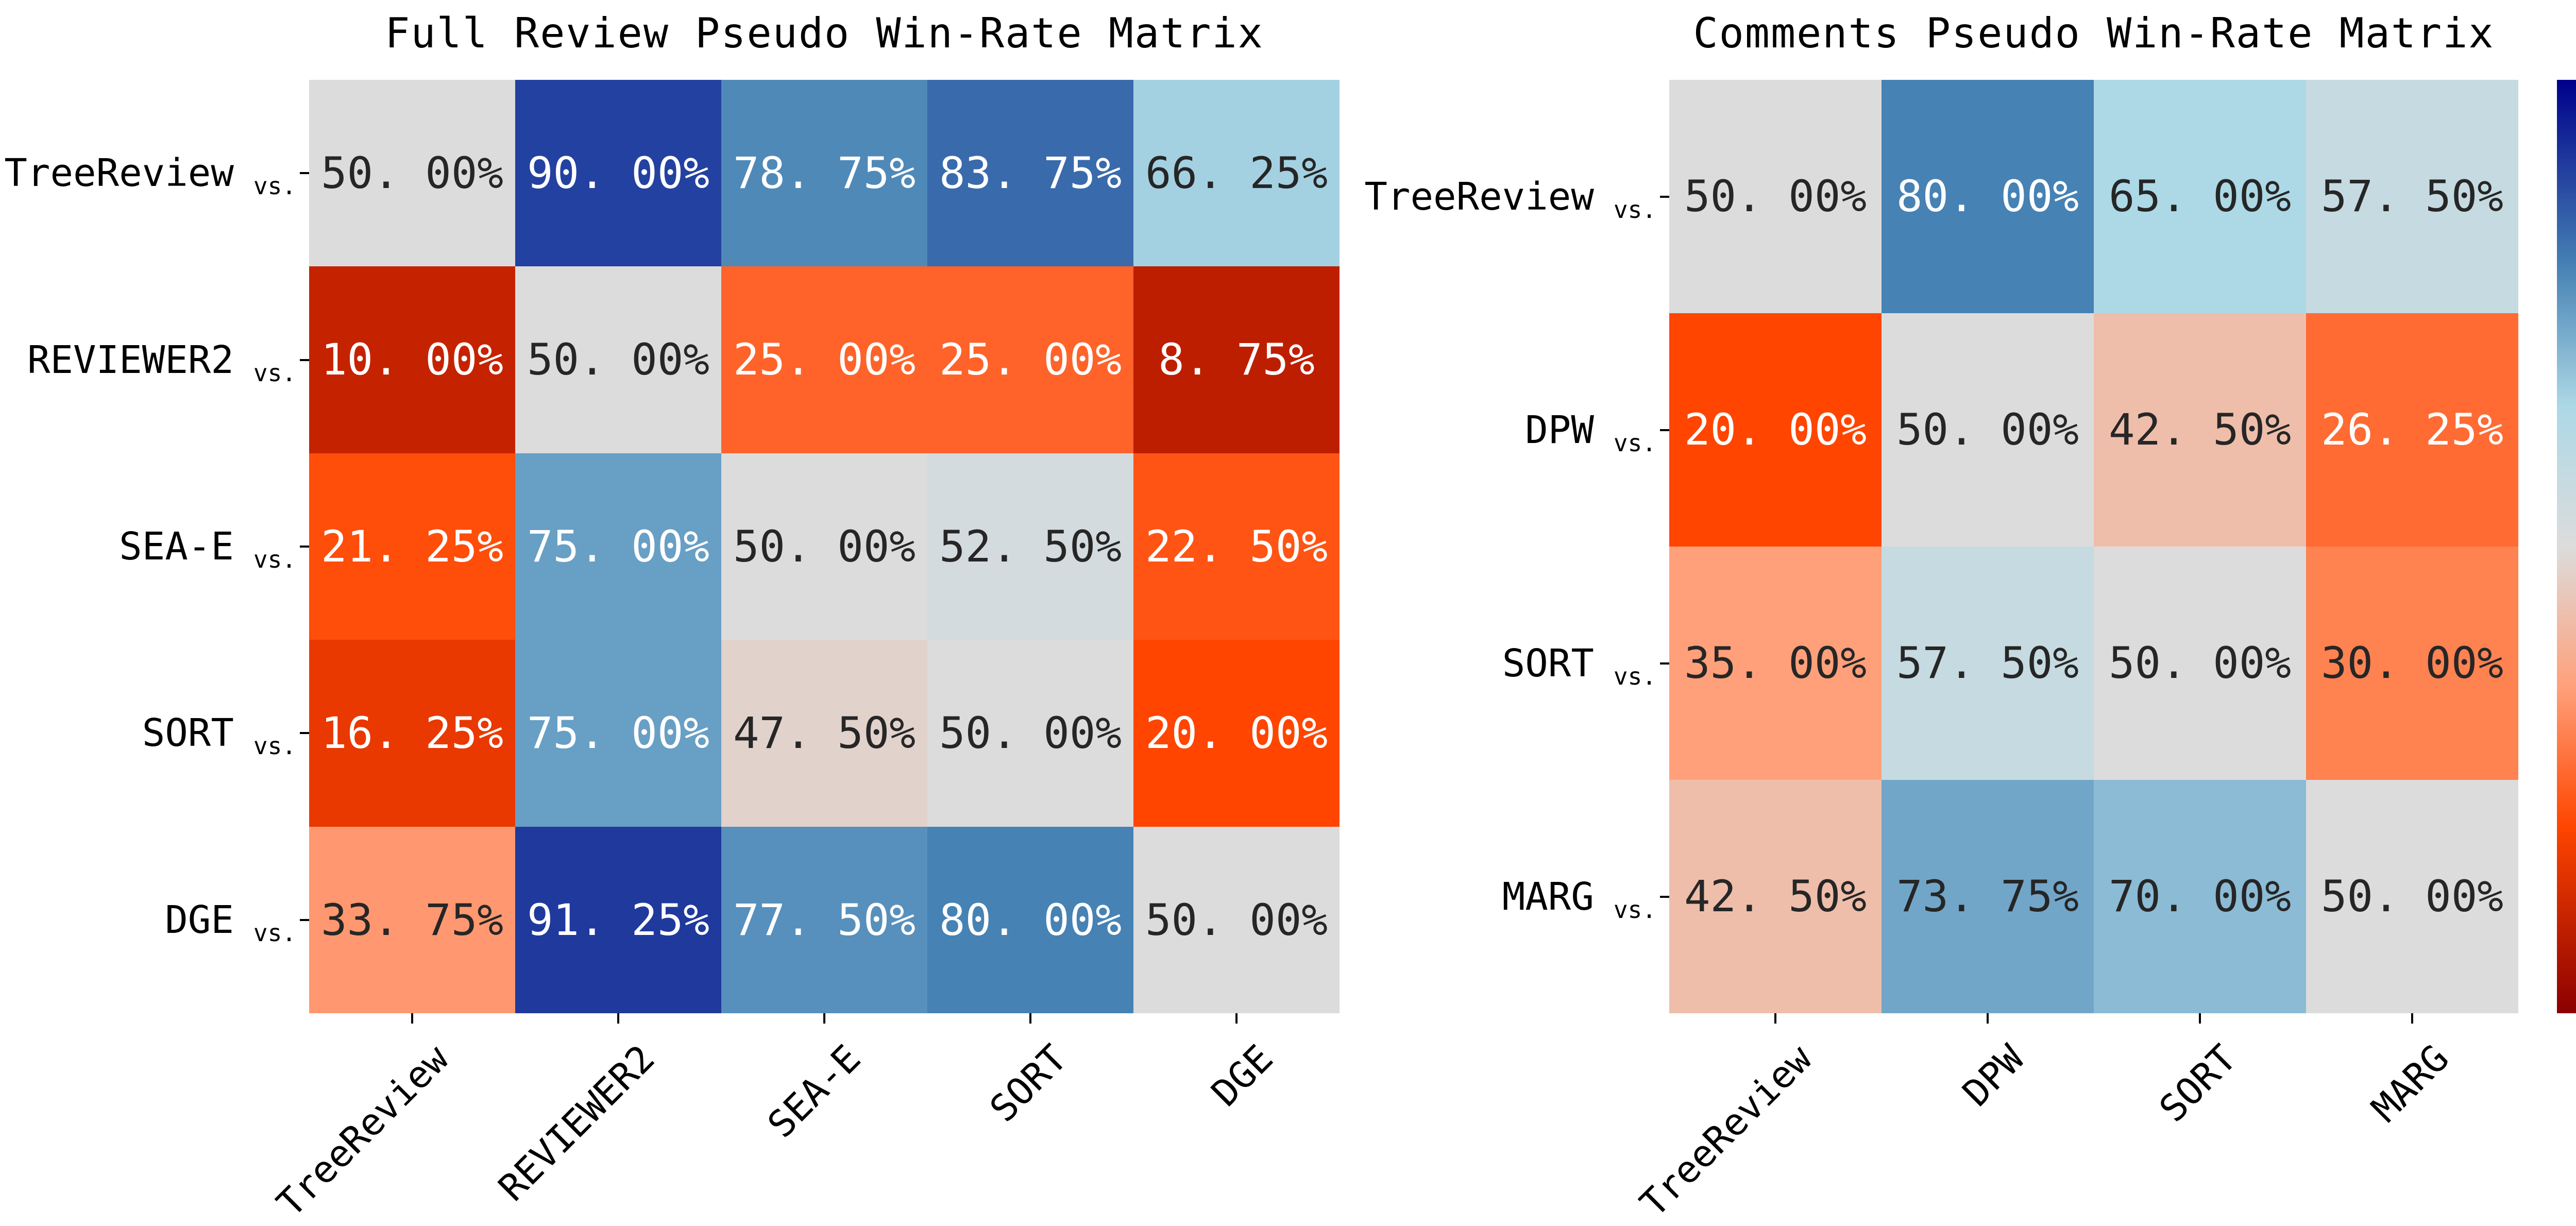 Image resolution: width=2576 pixels, height=1226 pixels. Describe the element at coordinates (1030, 546) in the screenshot. I see `heatmap-cell: 52. 50%` at that location.